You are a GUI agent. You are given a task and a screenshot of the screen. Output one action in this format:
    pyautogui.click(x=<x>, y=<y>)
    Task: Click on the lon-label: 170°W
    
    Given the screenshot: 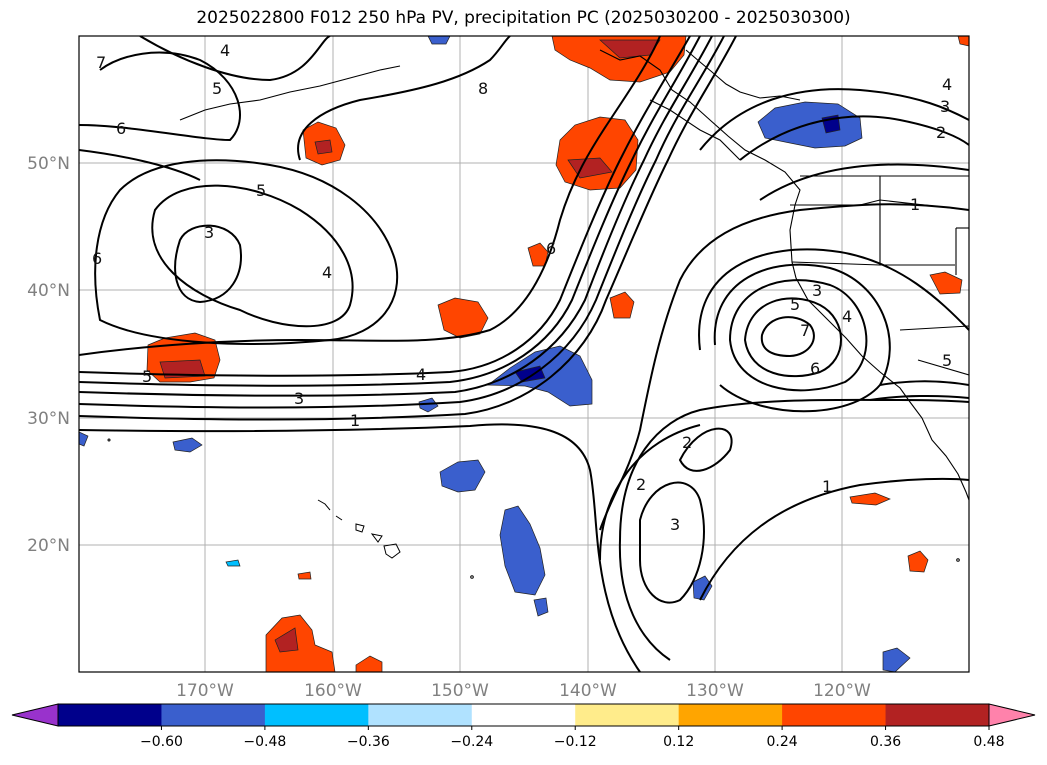 What is the action you would take?
    pyautogui.click(x=205, y=691)
    